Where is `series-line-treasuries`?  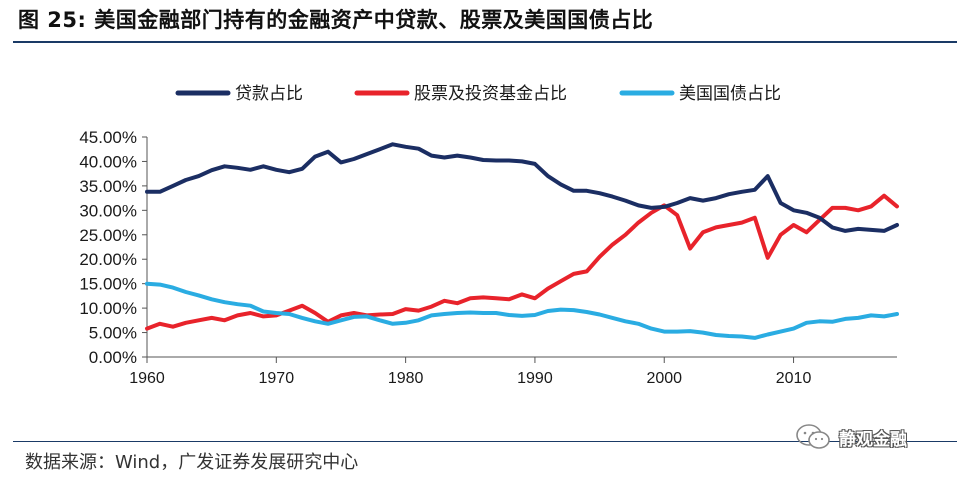 series-line-treasuries is located at coordinates (522, 310).